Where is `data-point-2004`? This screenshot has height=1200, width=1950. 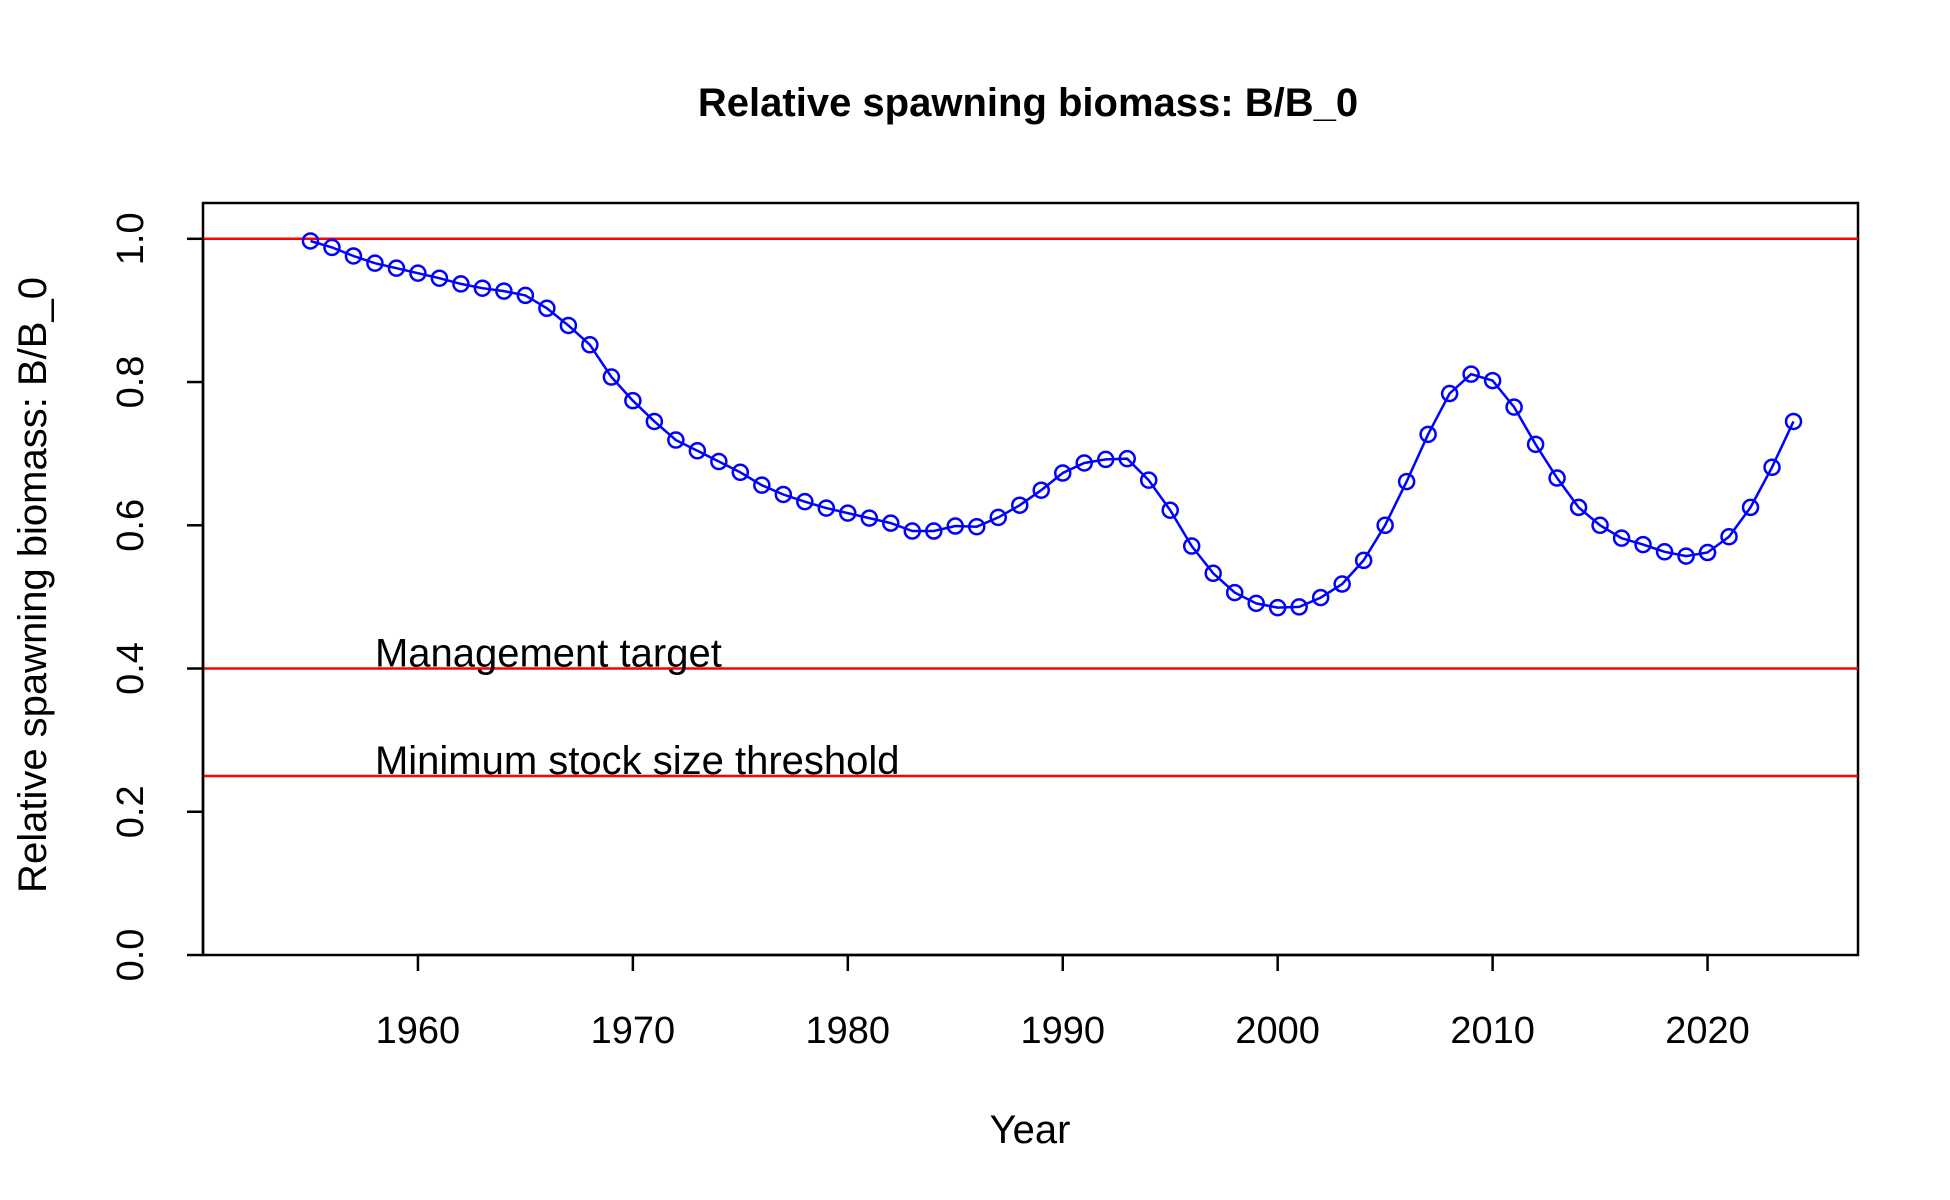 data-point-2004 is located at coordinates (1363, 560).